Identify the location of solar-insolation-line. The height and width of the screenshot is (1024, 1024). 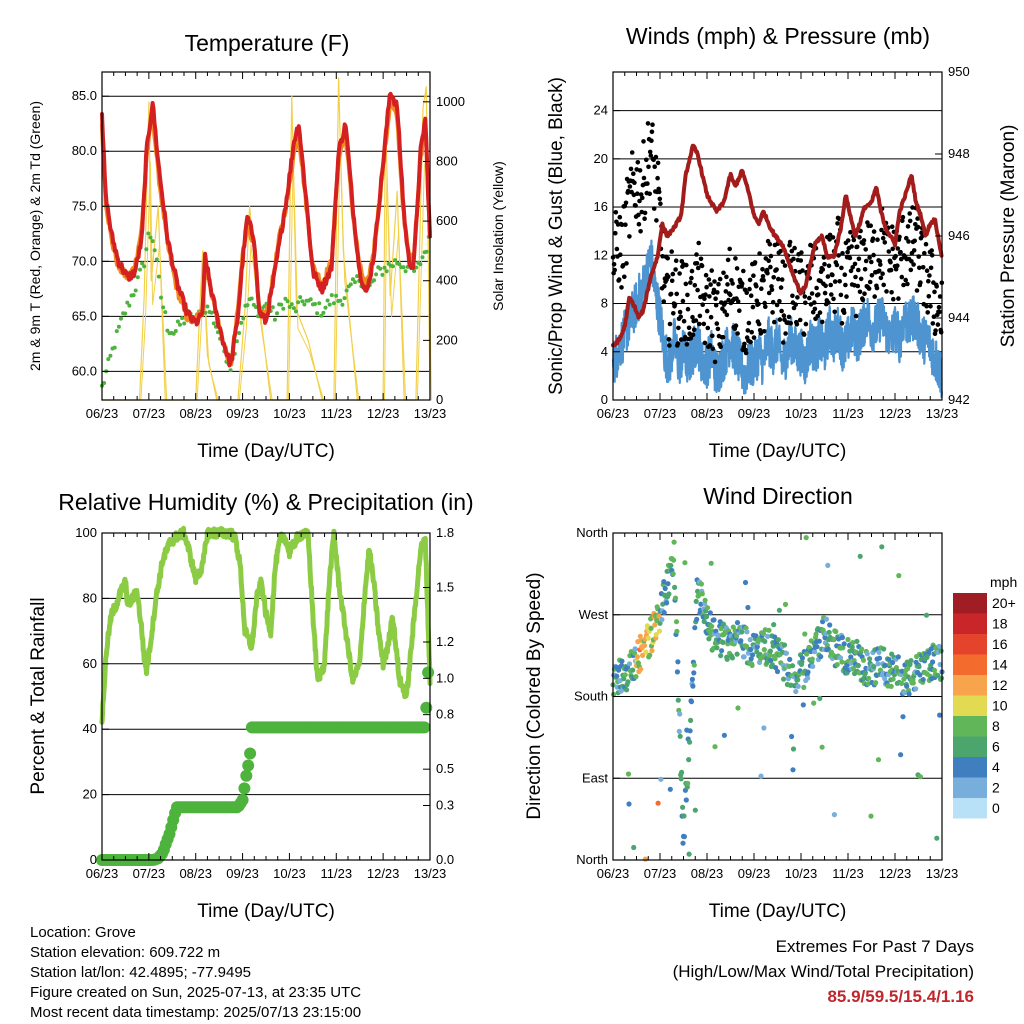
(267, 271).